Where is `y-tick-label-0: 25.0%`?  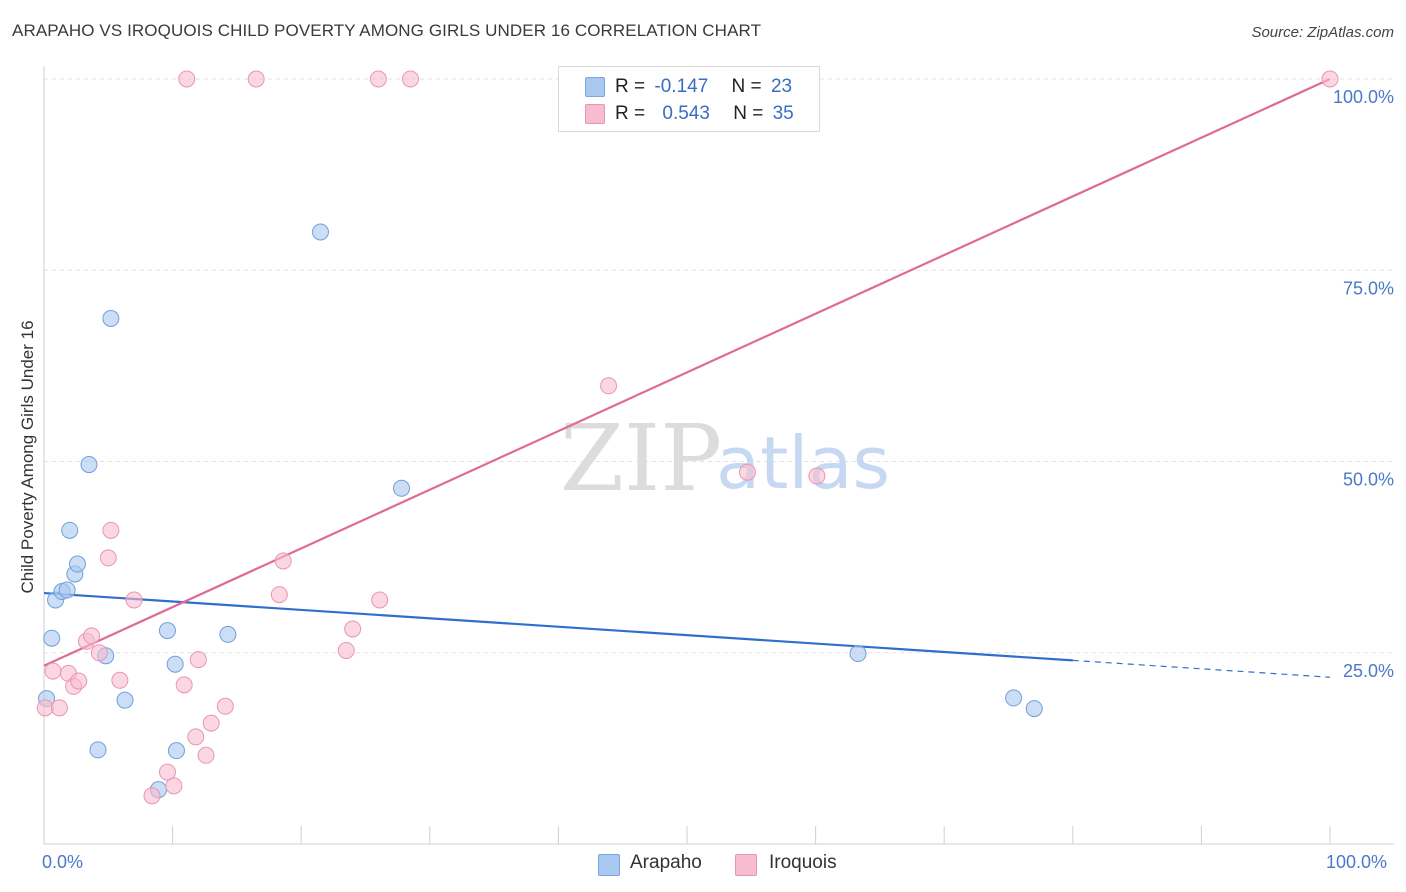 y-tick-label-0: 25.0% is located at coordinates (1368, 671).